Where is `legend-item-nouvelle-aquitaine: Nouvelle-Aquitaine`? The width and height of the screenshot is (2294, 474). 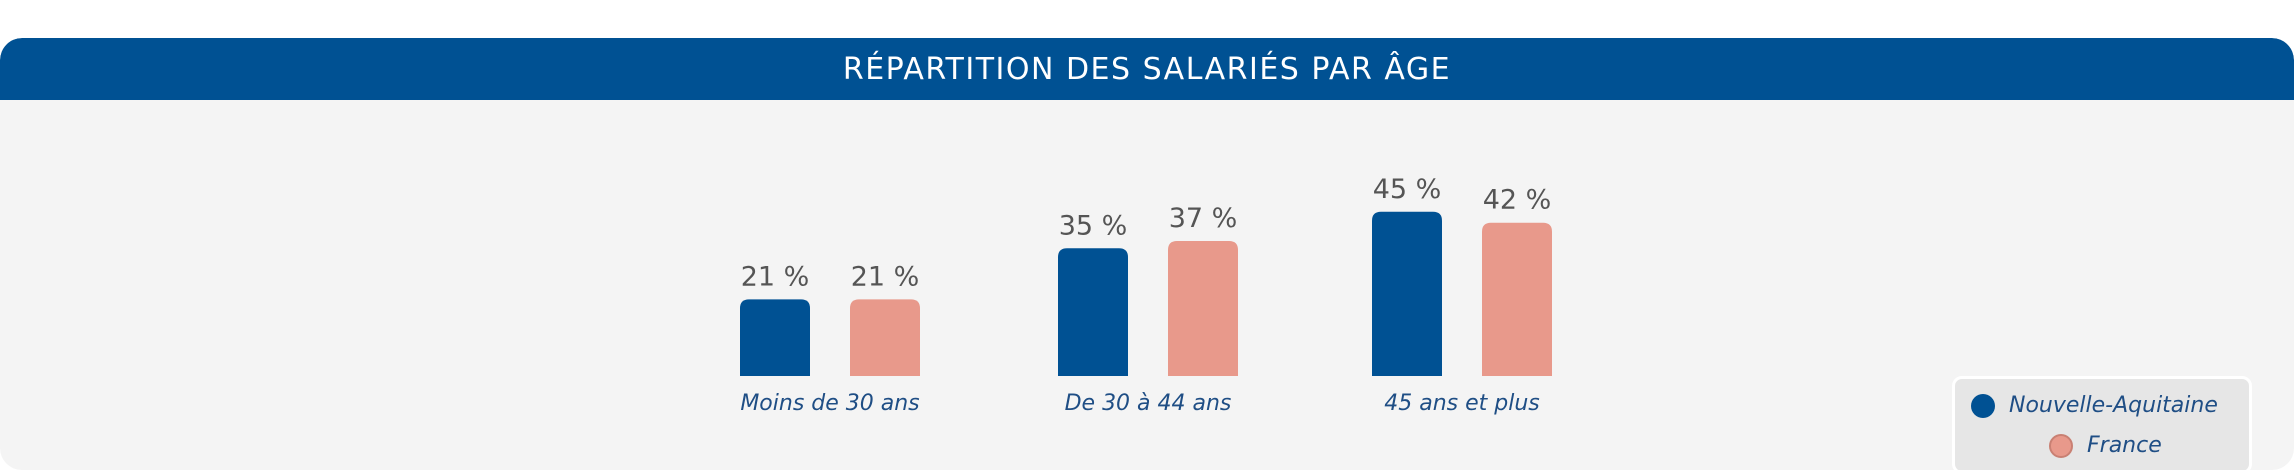 legend-item-nouvelle-aquitaine: Nouvelle-Aquitaine is located at coordinates (2094, 405).